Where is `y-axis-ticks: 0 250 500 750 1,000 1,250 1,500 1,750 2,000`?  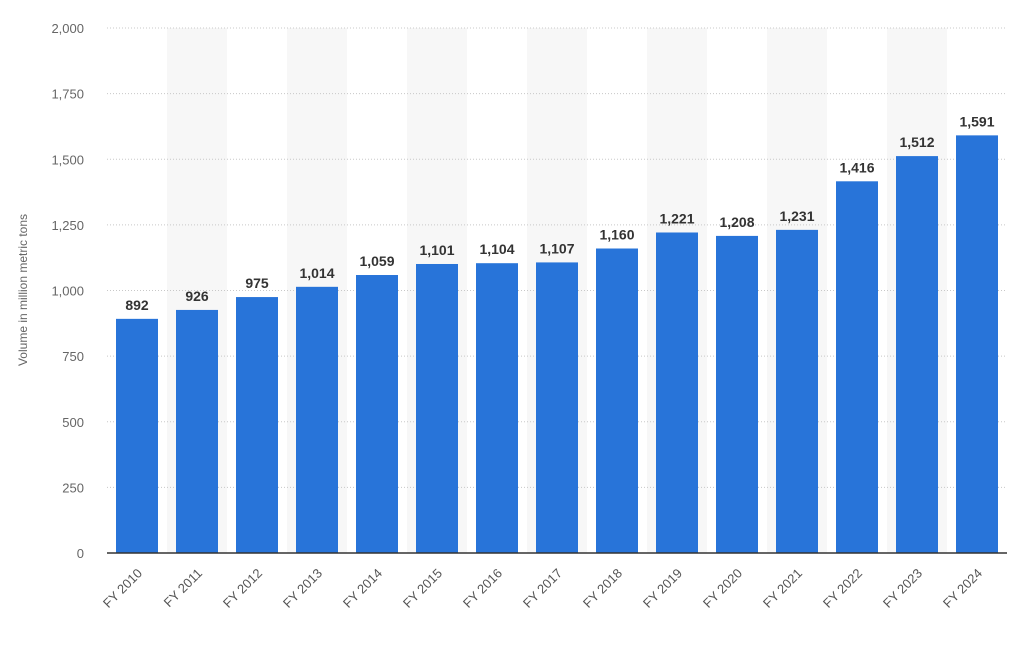 y-axis-ticks: 0 250 500 750 1,000 1,250 1,500 1,750 2,000 is located at coordinates (67, 291).